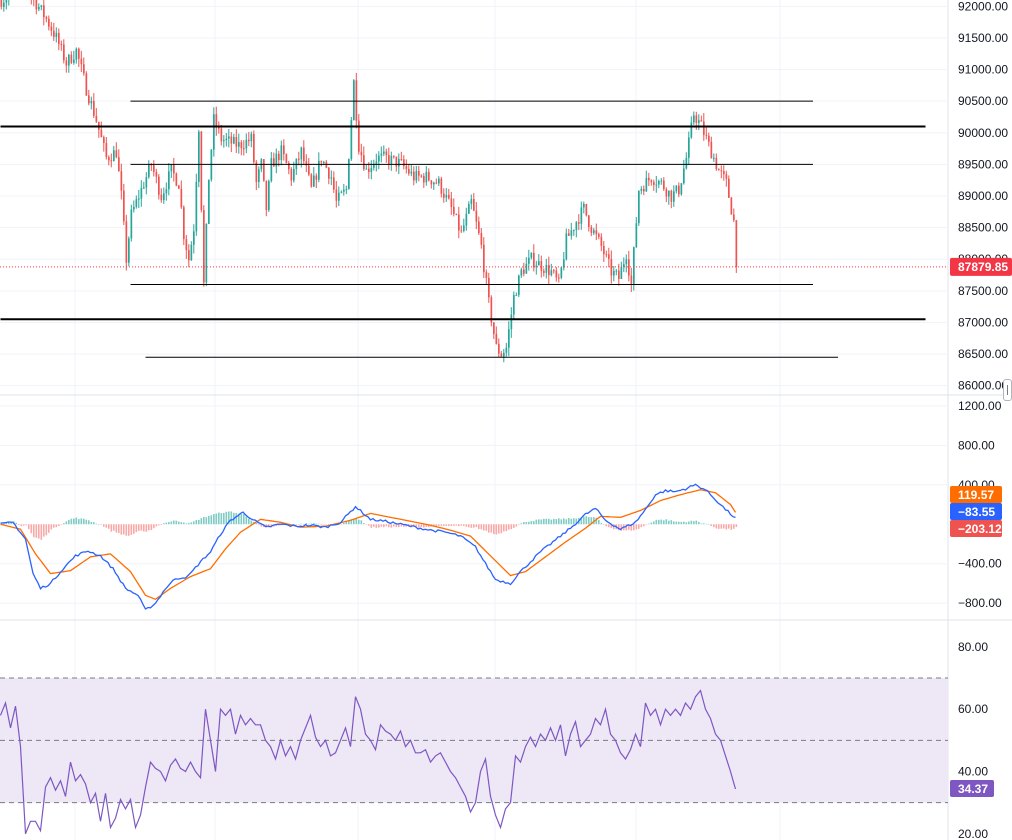  What do you see at coordinates (983, 354) in the screenshot?
I see `price-tick-label: 86500.00` at bounding box center [983, 354].